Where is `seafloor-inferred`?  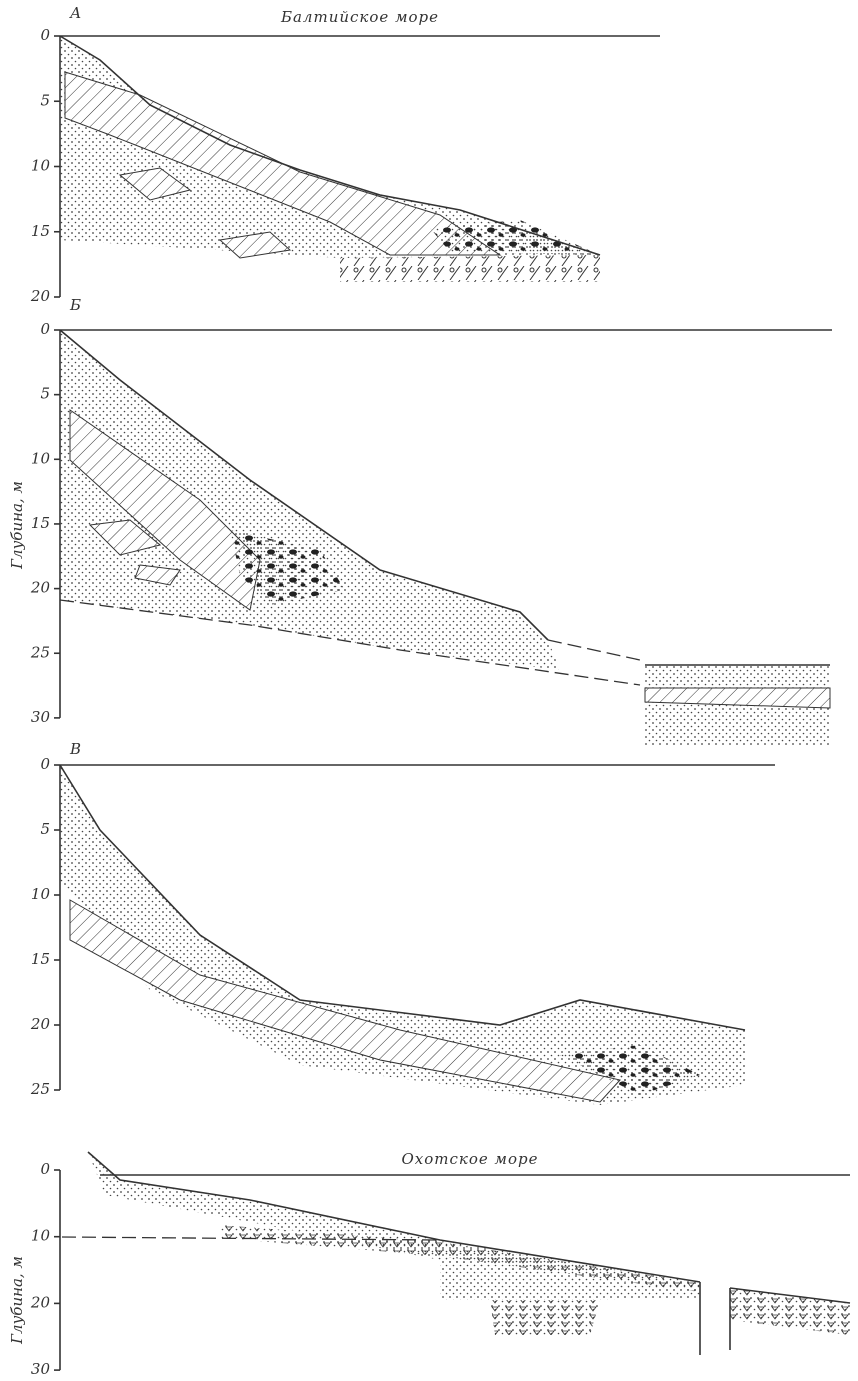 seafloor-inferred is located at coordinates (594, 650).